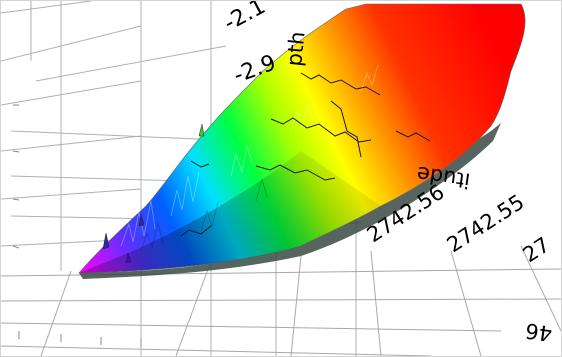 Image resolution: width=562 pixels, height=357 pixels. What do you see at coordinates (296, 48) in the screenshot?
I see `depth-axis-title: pth` at bounding box center [296, 48].